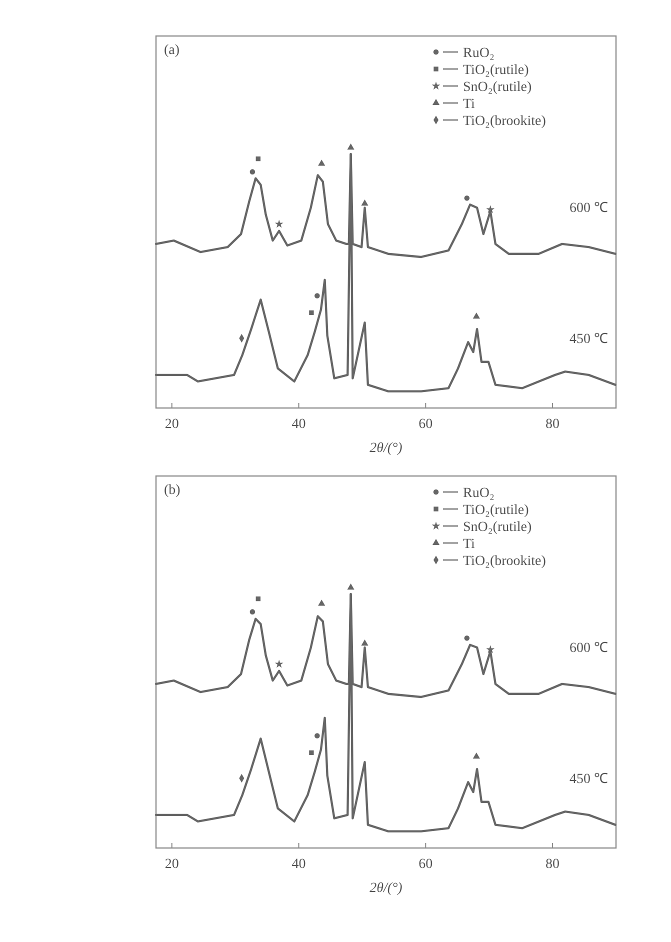 This screenshot has width=671, height=942. What do you see at coordinates (172, 50) in the screenshot?
I see `chart-title: (a)` at bounding box center [172, 50].